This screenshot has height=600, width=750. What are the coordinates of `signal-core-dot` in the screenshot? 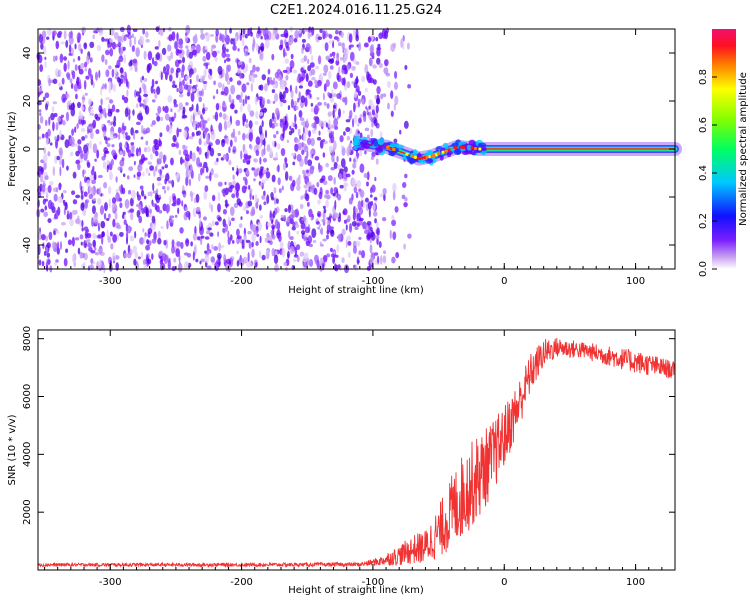 It's located at (415, 157).